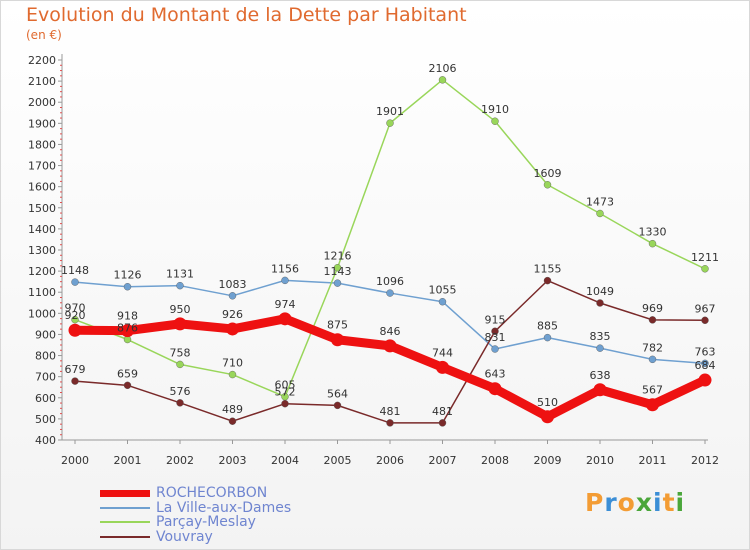  What do you see at coordinates (45, 356) in the screenshot?
I see `y-tick-label: 800` at bounding box center [45, 356].